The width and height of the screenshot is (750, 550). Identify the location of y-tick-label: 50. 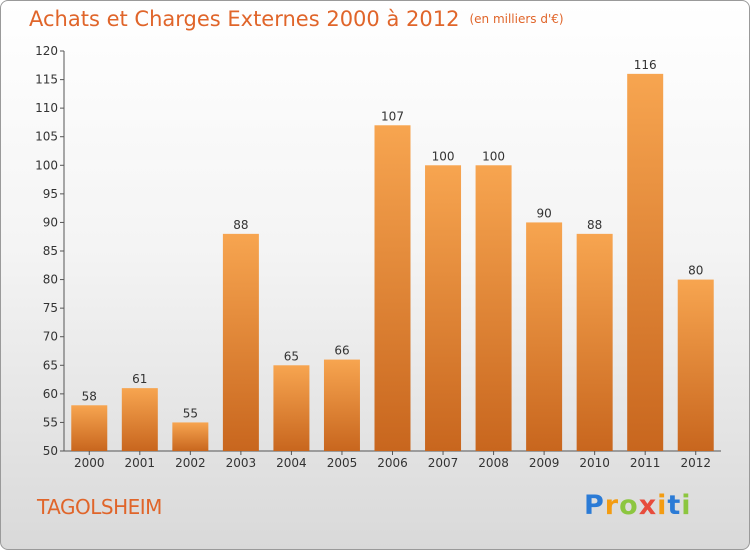
(50, 451).